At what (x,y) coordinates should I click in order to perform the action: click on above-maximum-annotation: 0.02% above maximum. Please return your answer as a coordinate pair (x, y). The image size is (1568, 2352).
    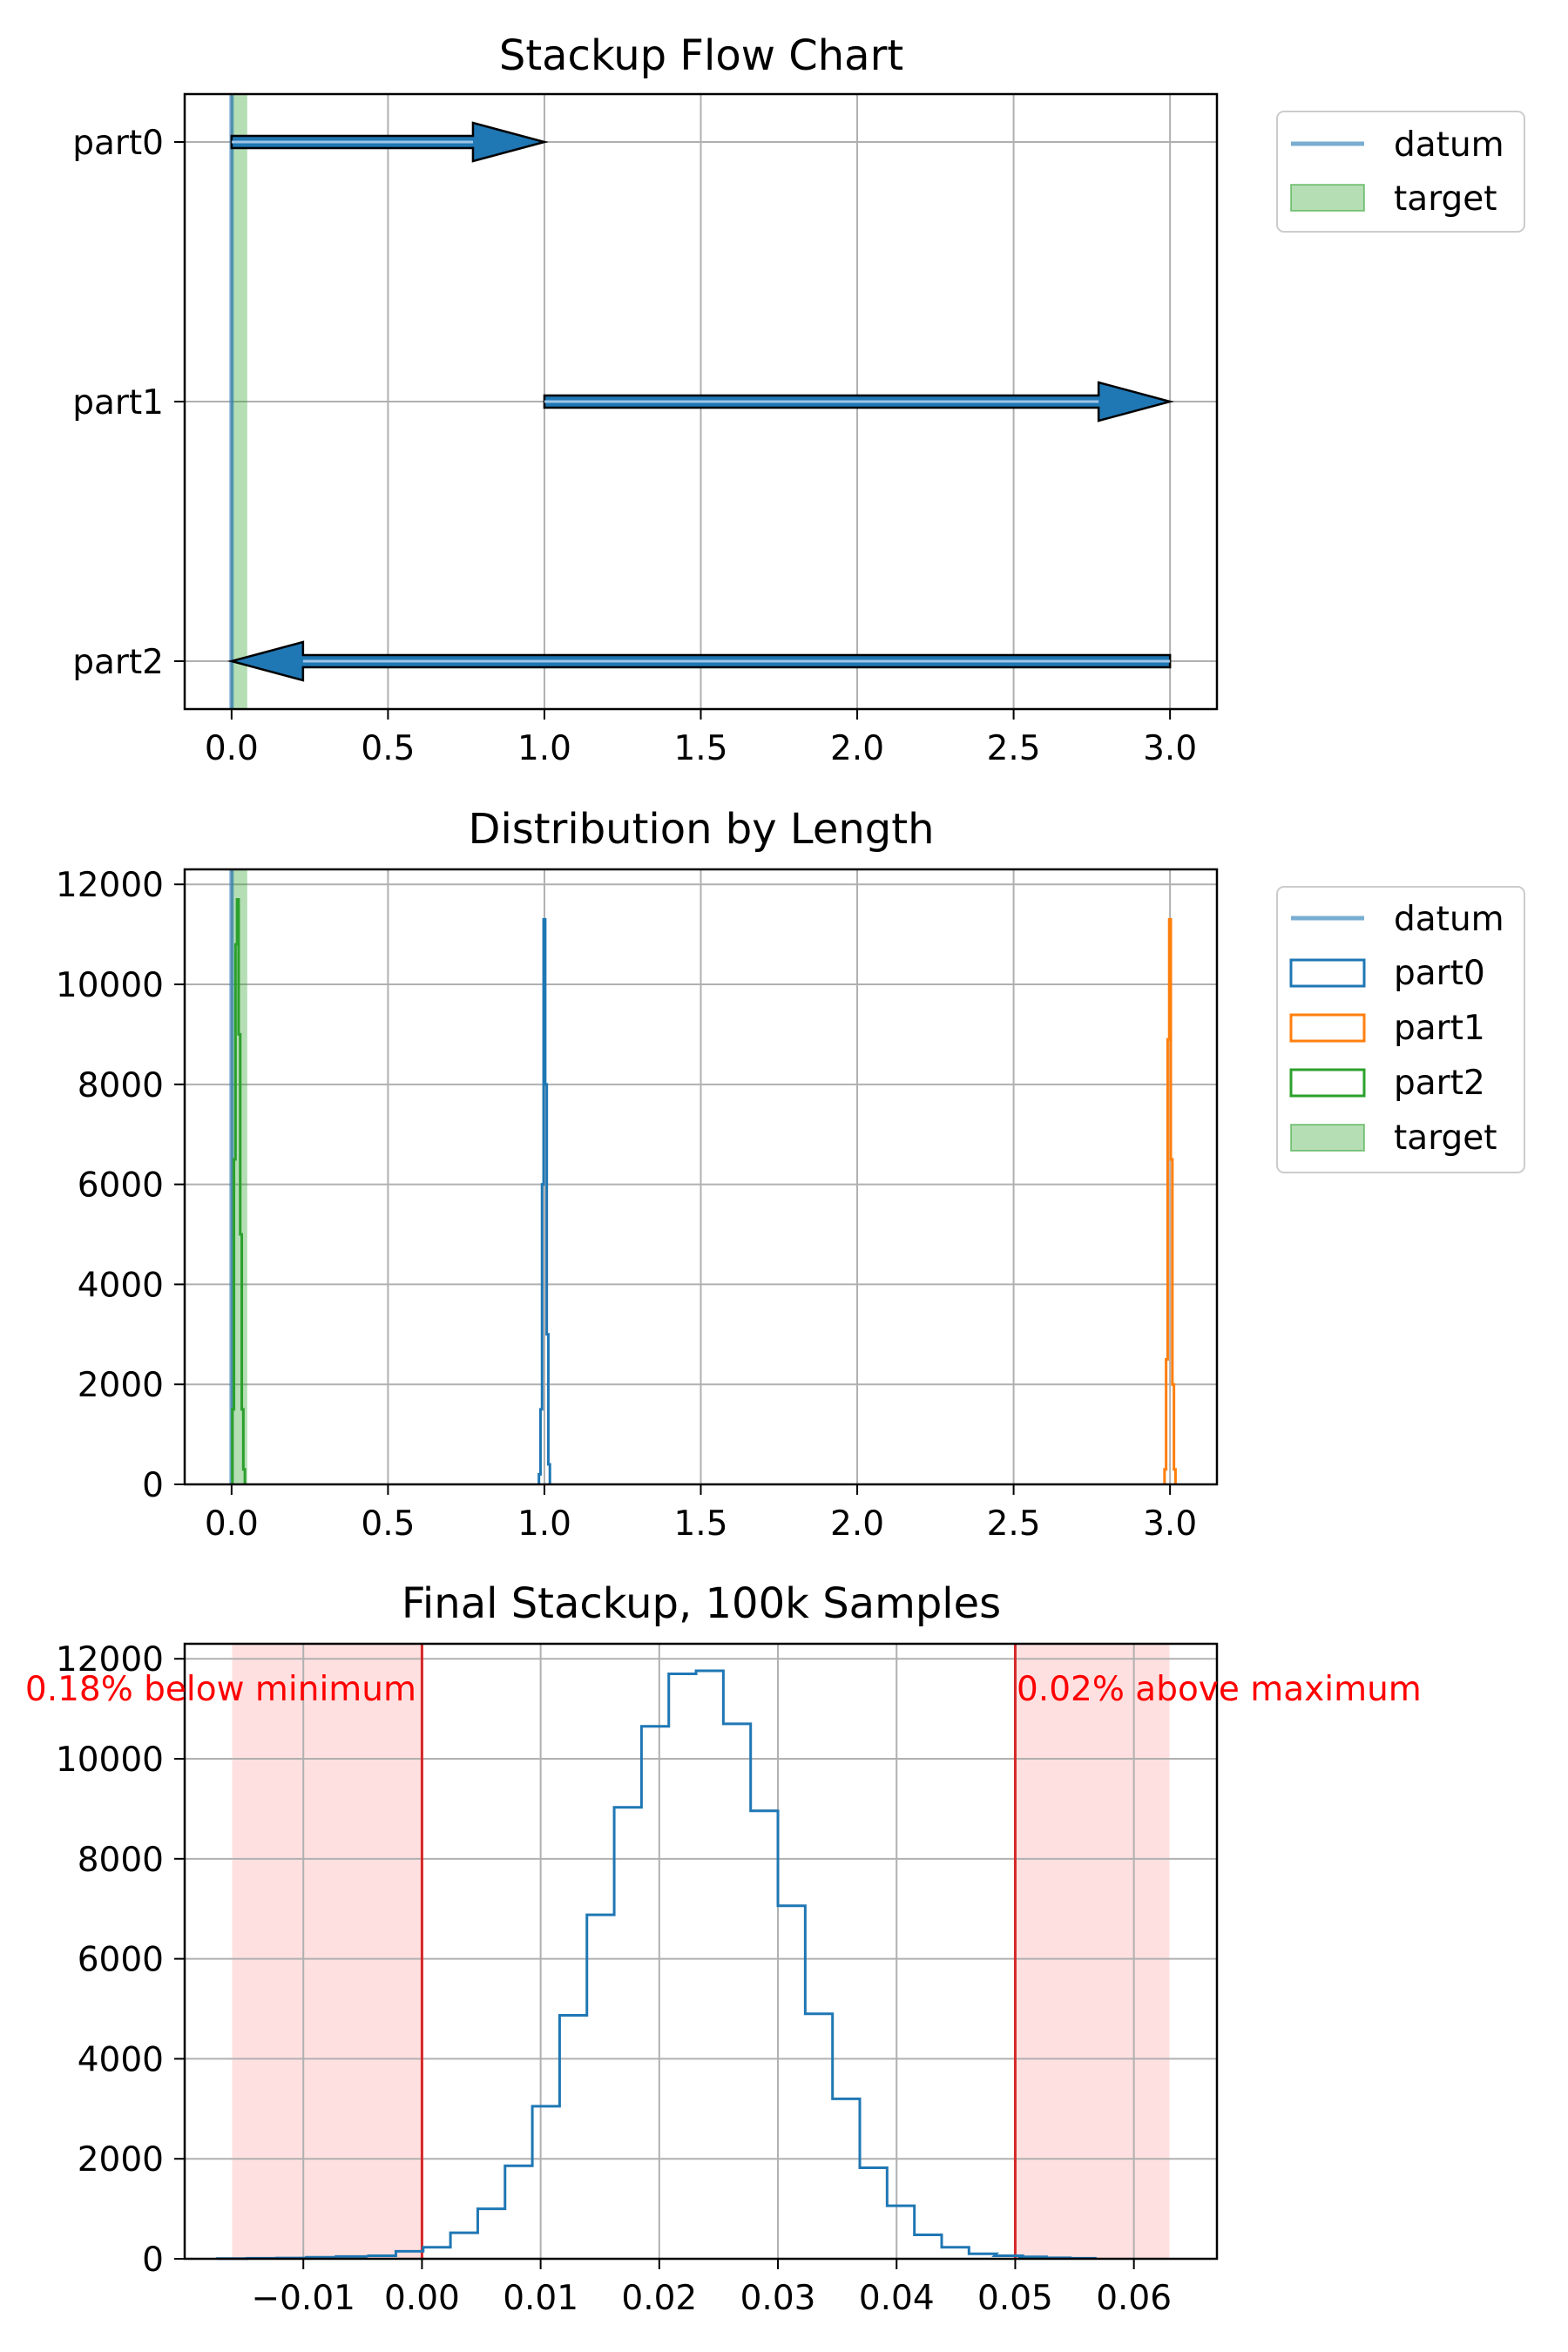
    Looking at the image, I should click on (1219, 1689).